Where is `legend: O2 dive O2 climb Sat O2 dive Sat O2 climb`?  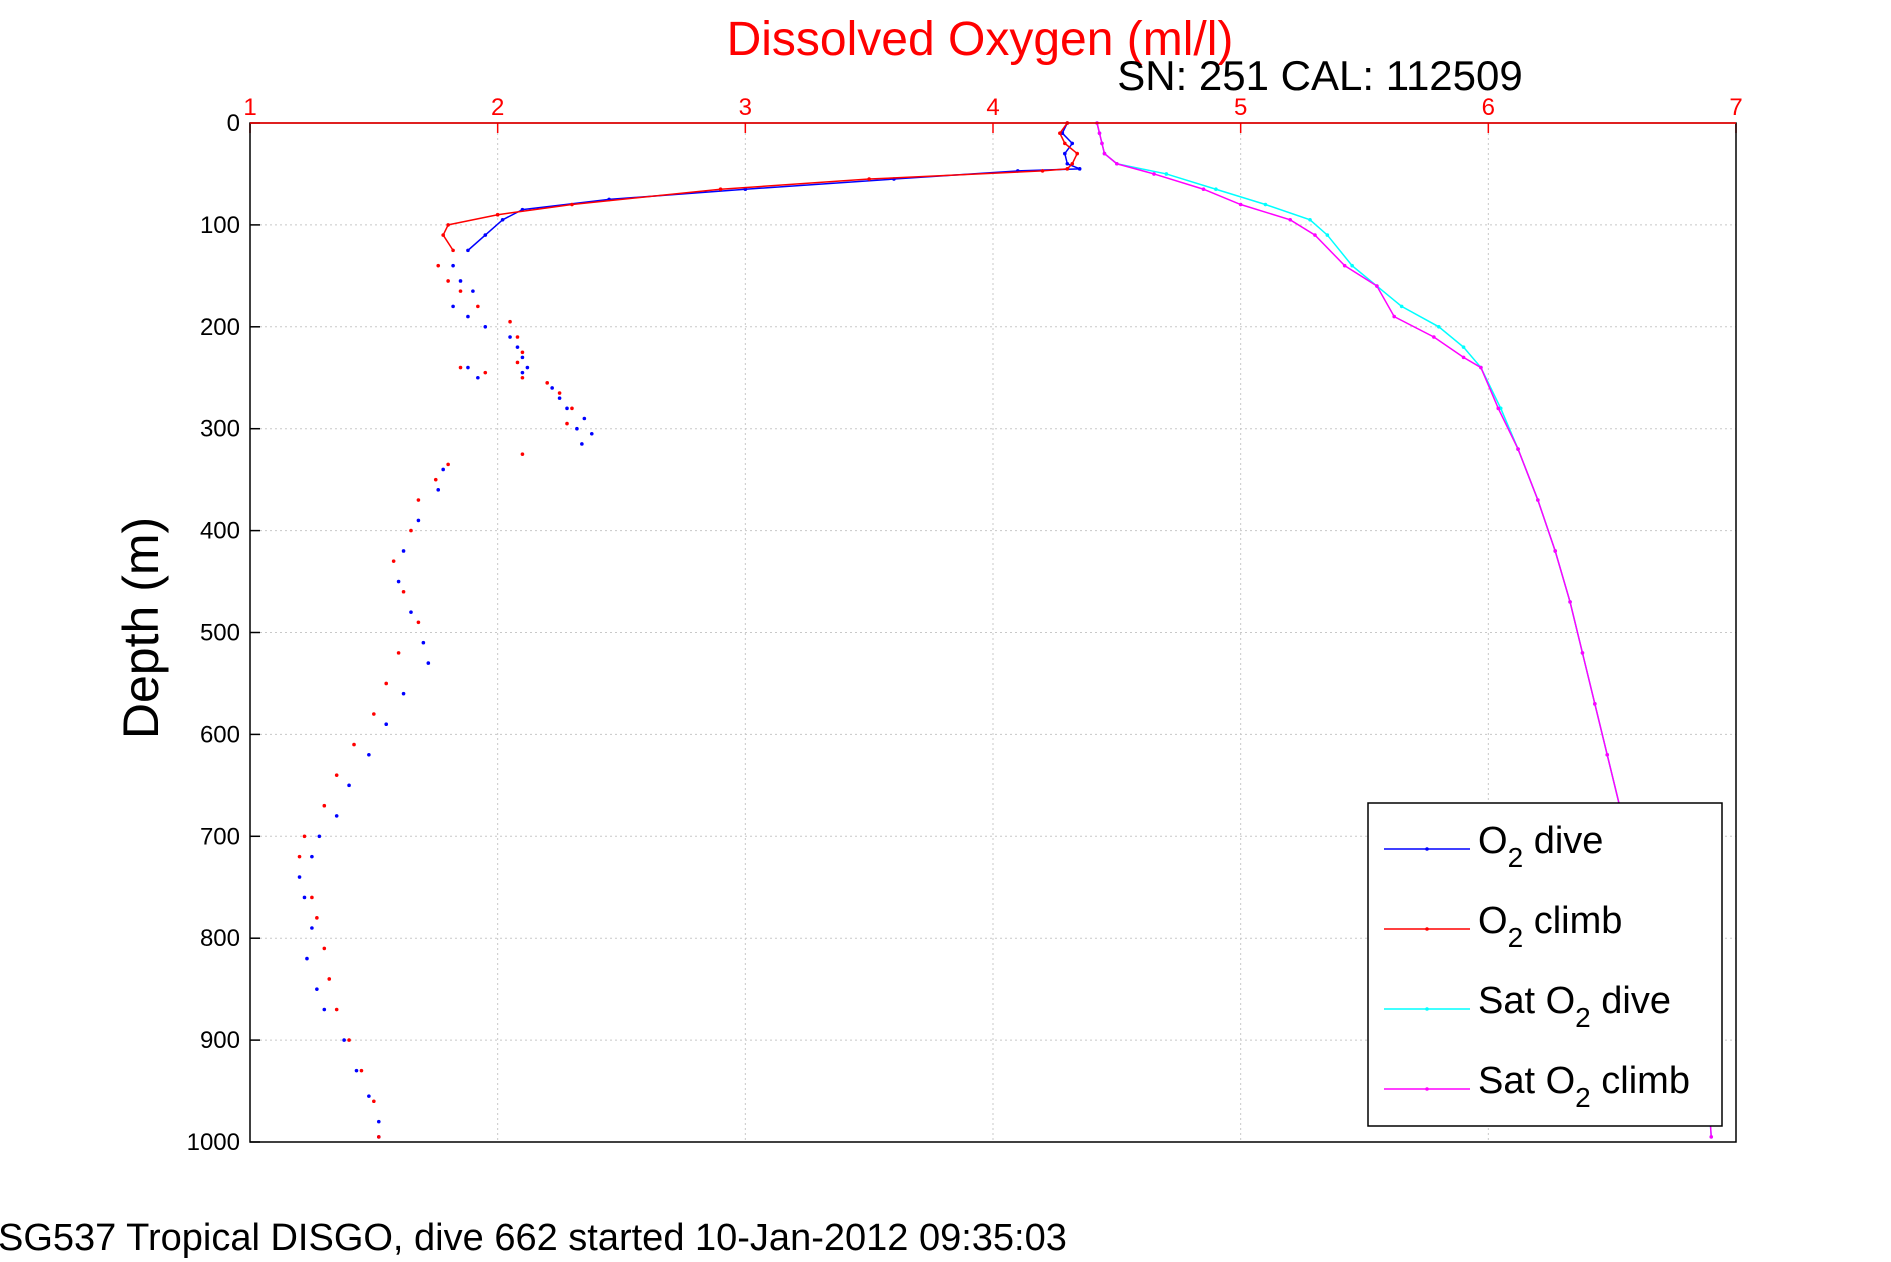
legend: O2 dive O2 climb Sat O2 dive Sat O2 climb is located at coordinates (1545, 964).